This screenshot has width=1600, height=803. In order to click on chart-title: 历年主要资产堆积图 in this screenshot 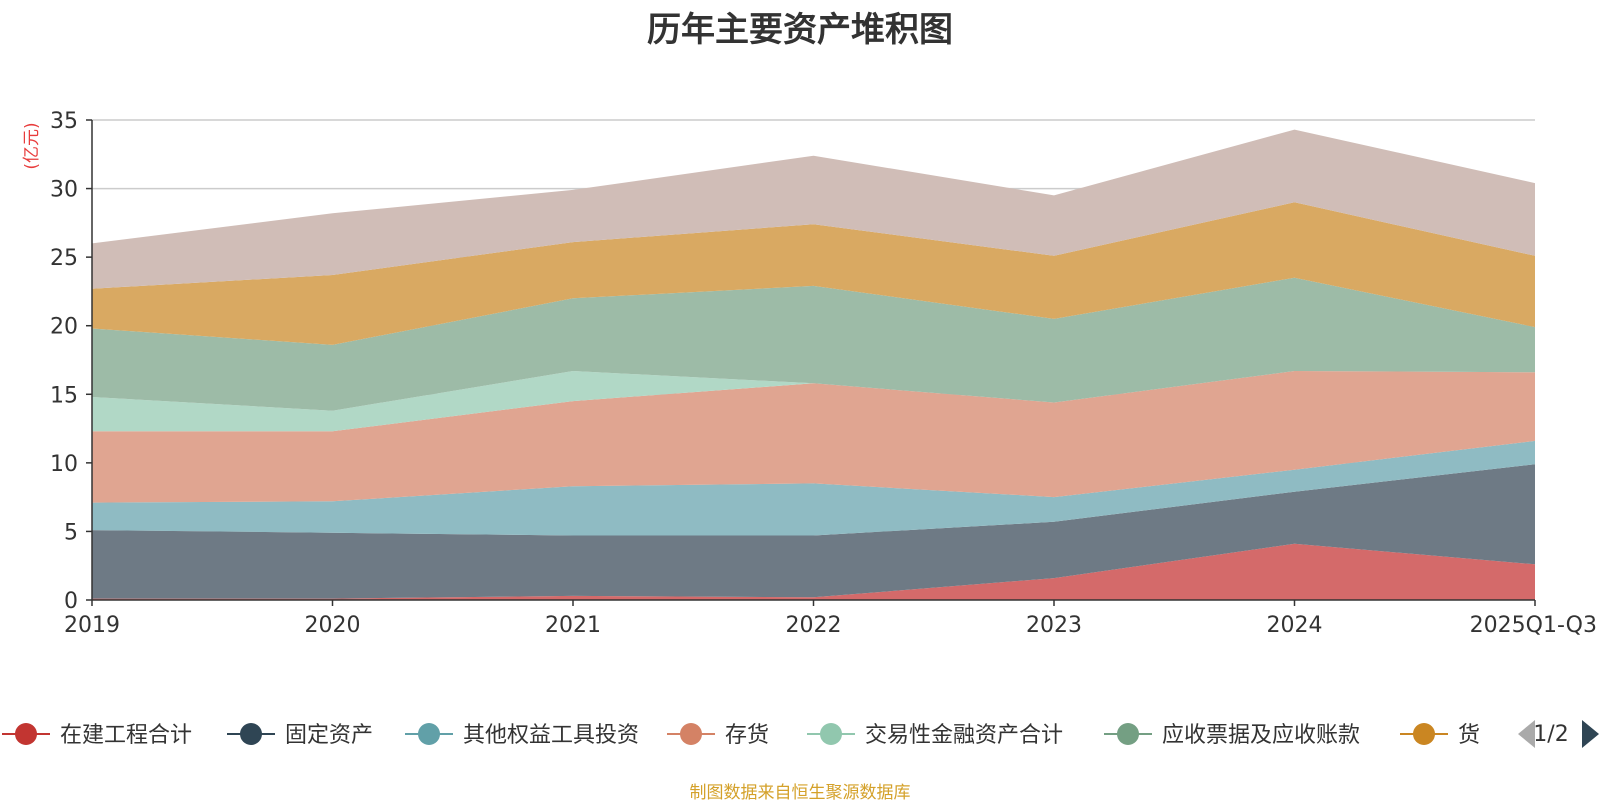, I will do `click(800, 30)`.